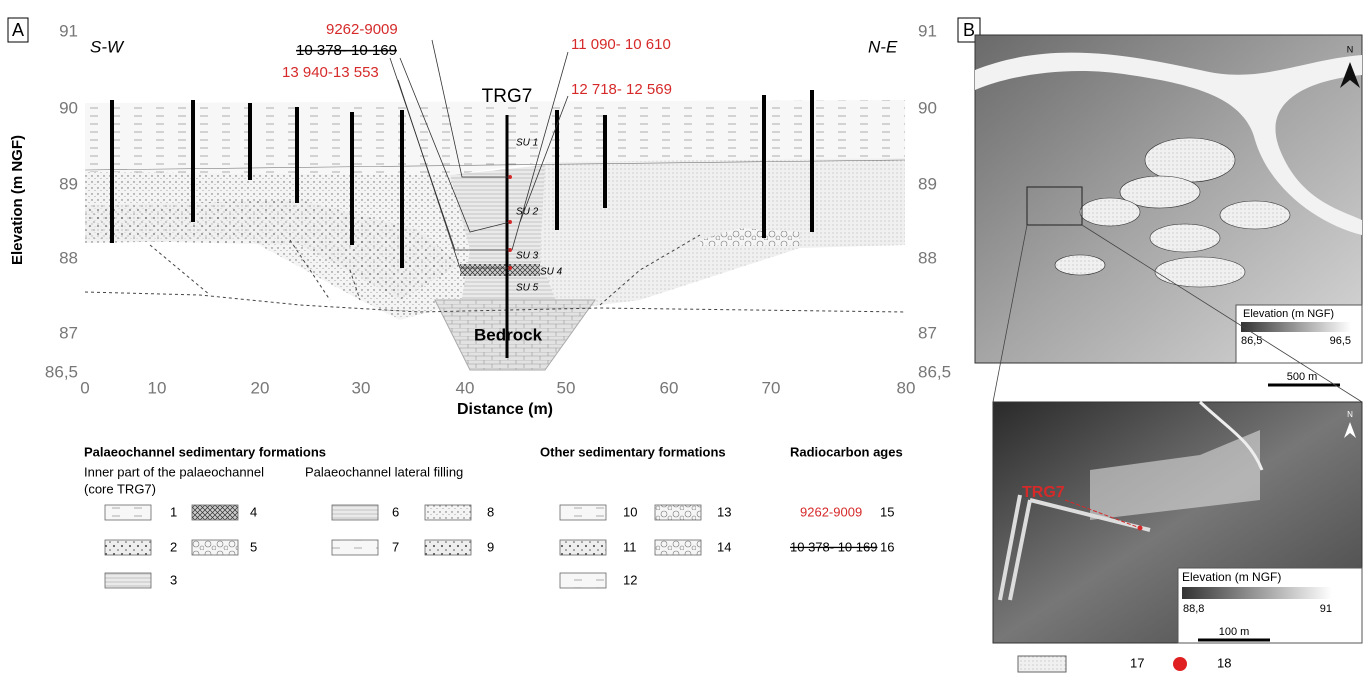 Image resolution: width=1370 pixels, height=680 pixels. What do you see at coordinates (120, 488) in the screenshot?
I see `legend-subtitle: (core TRG7)` at bounding box center [120, 488].